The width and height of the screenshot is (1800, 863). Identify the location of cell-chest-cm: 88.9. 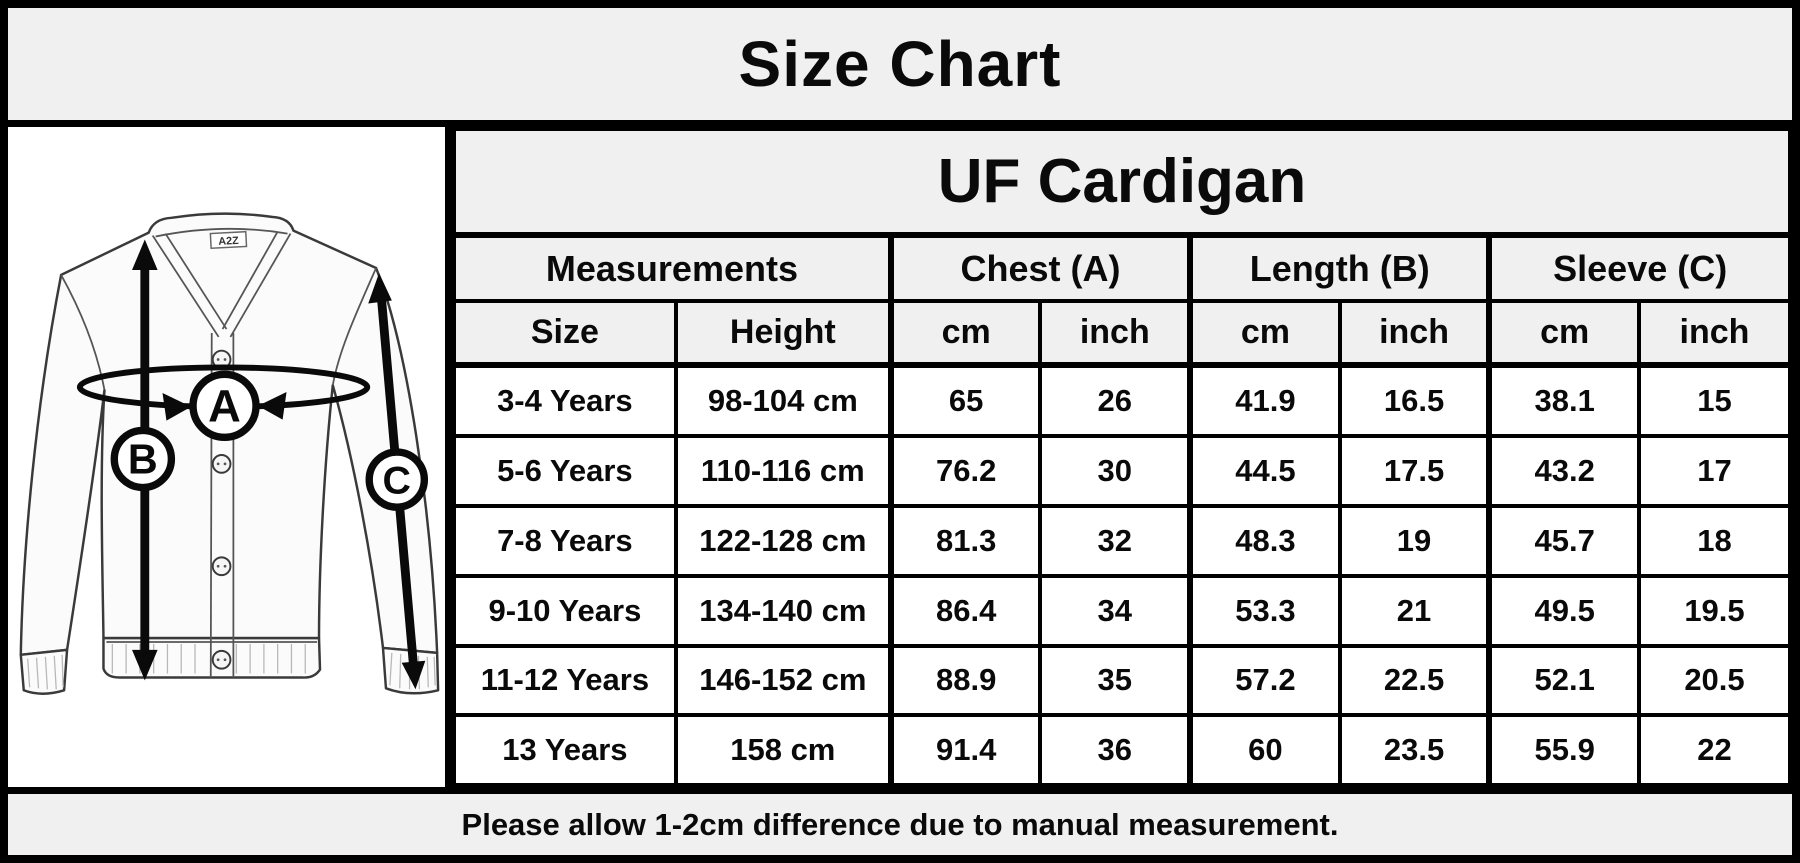
(965, 680).